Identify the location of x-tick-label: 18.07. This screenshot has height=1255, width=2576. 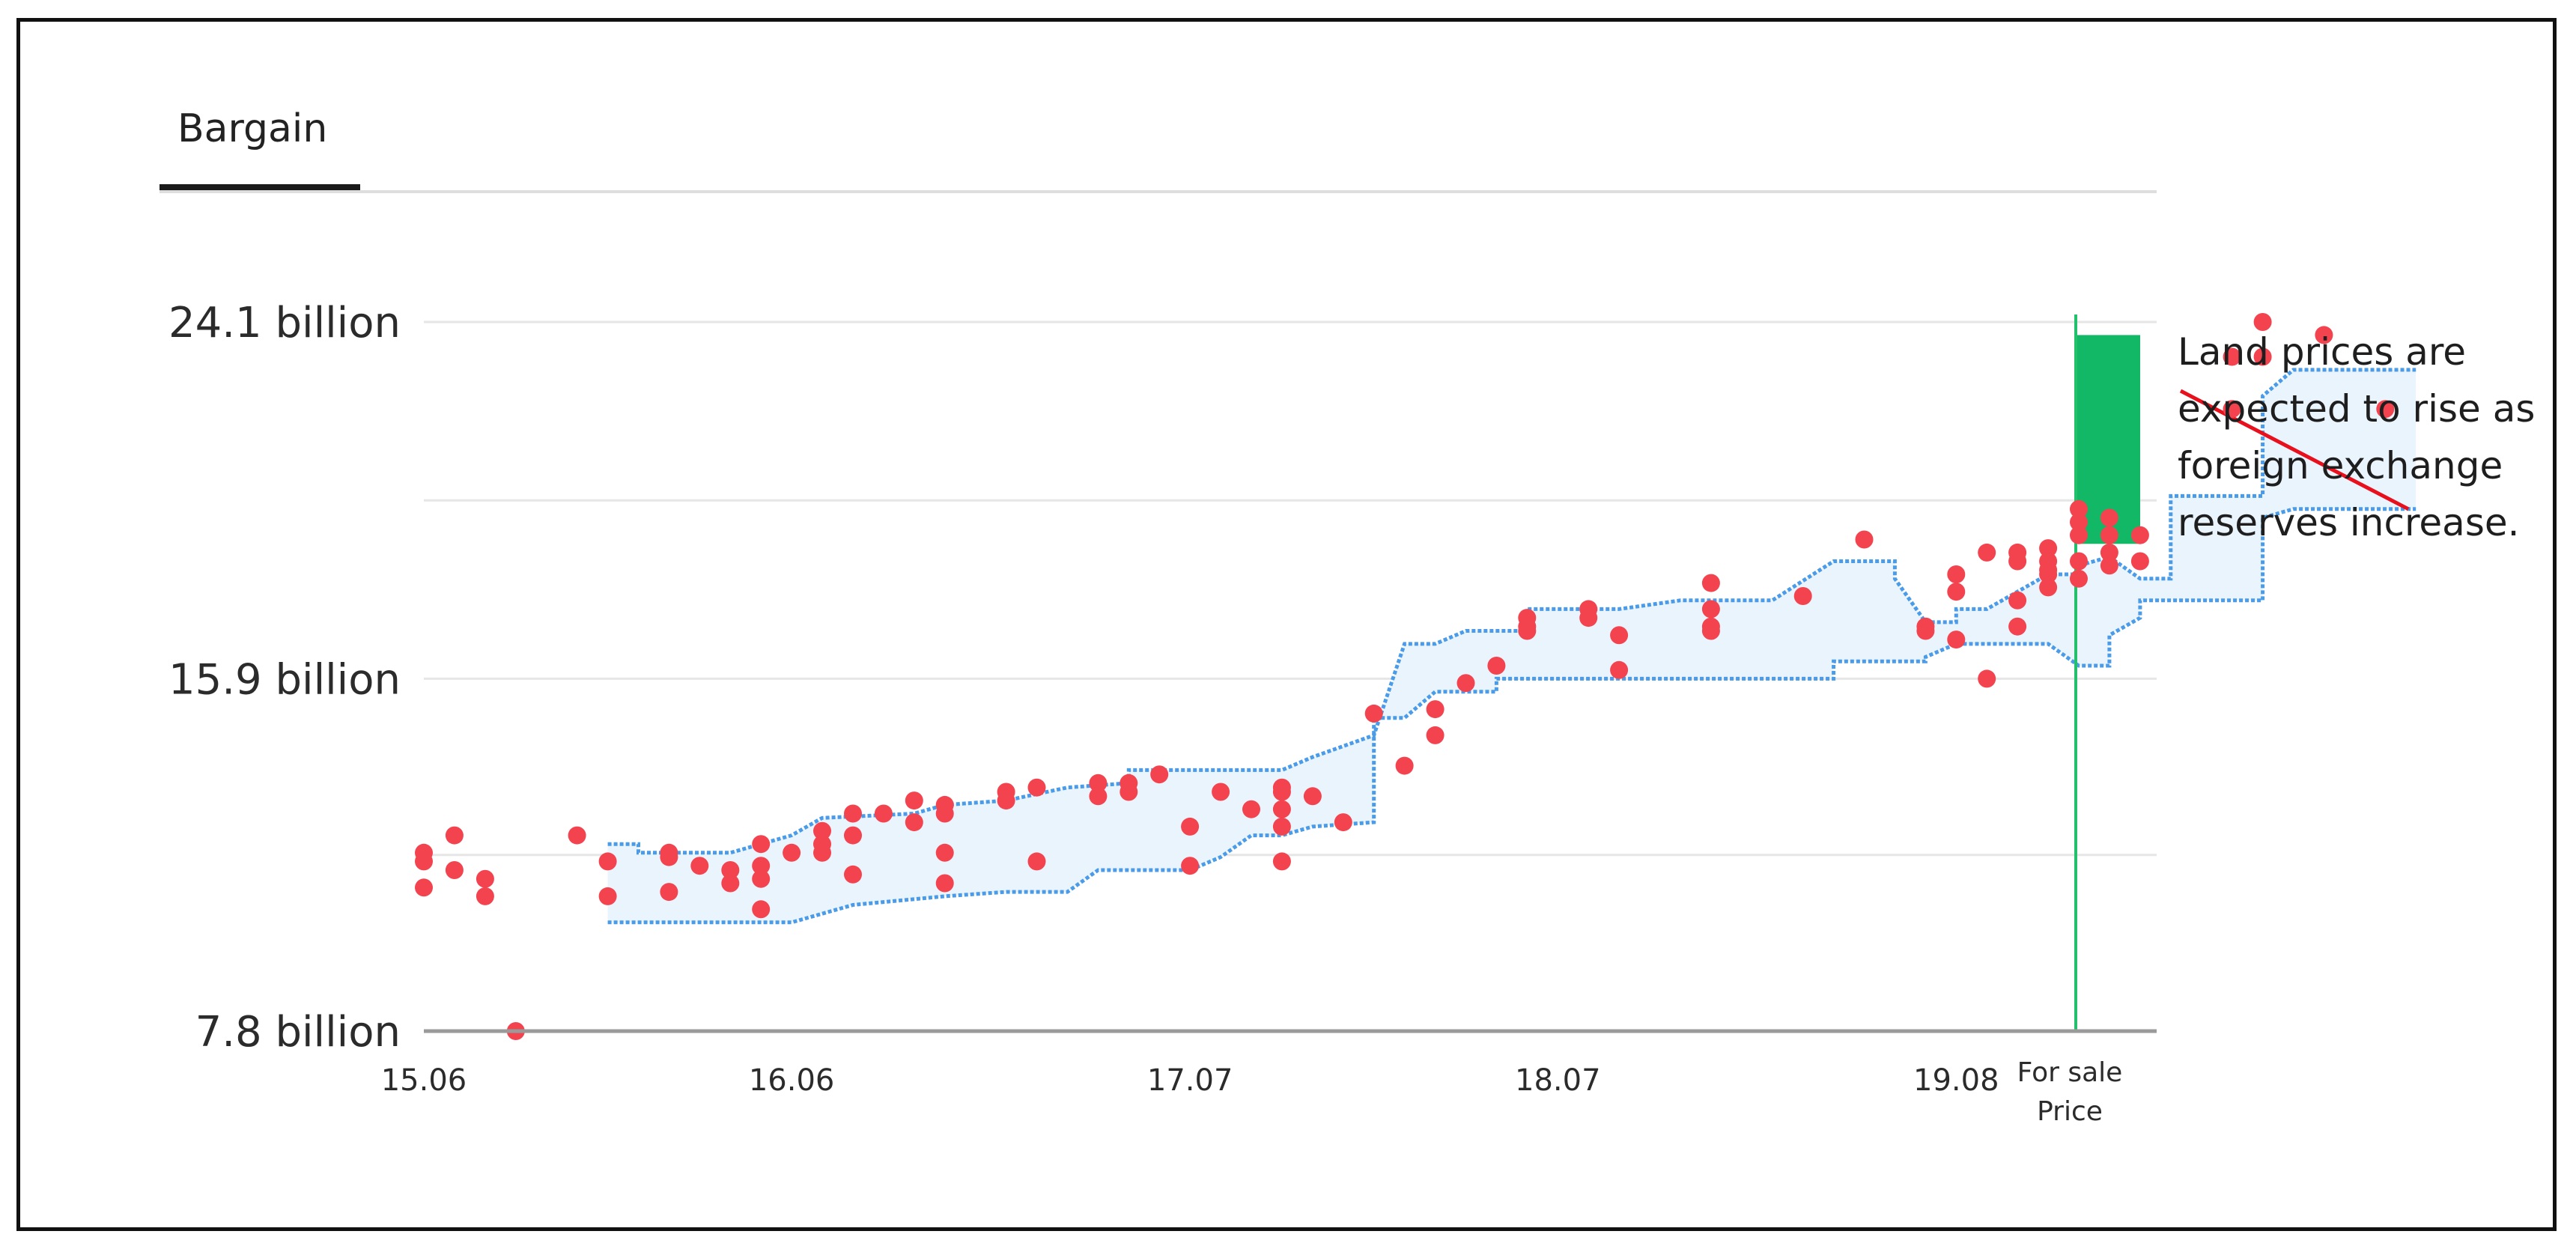
(1558, 1081).